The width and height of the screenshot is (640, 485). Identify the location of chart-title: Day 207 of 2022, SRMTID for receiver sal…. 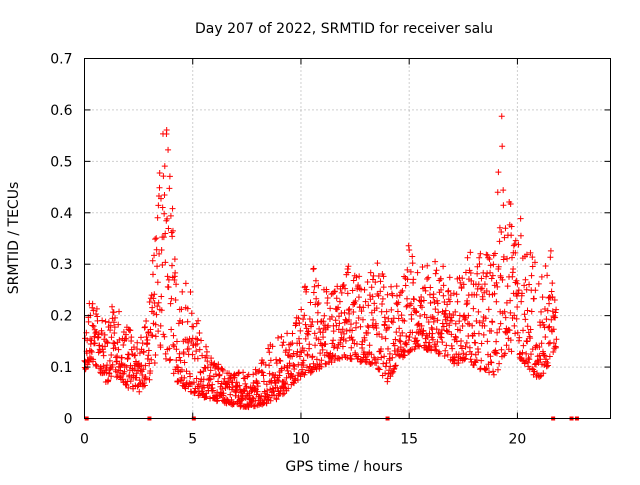
(344, 29).